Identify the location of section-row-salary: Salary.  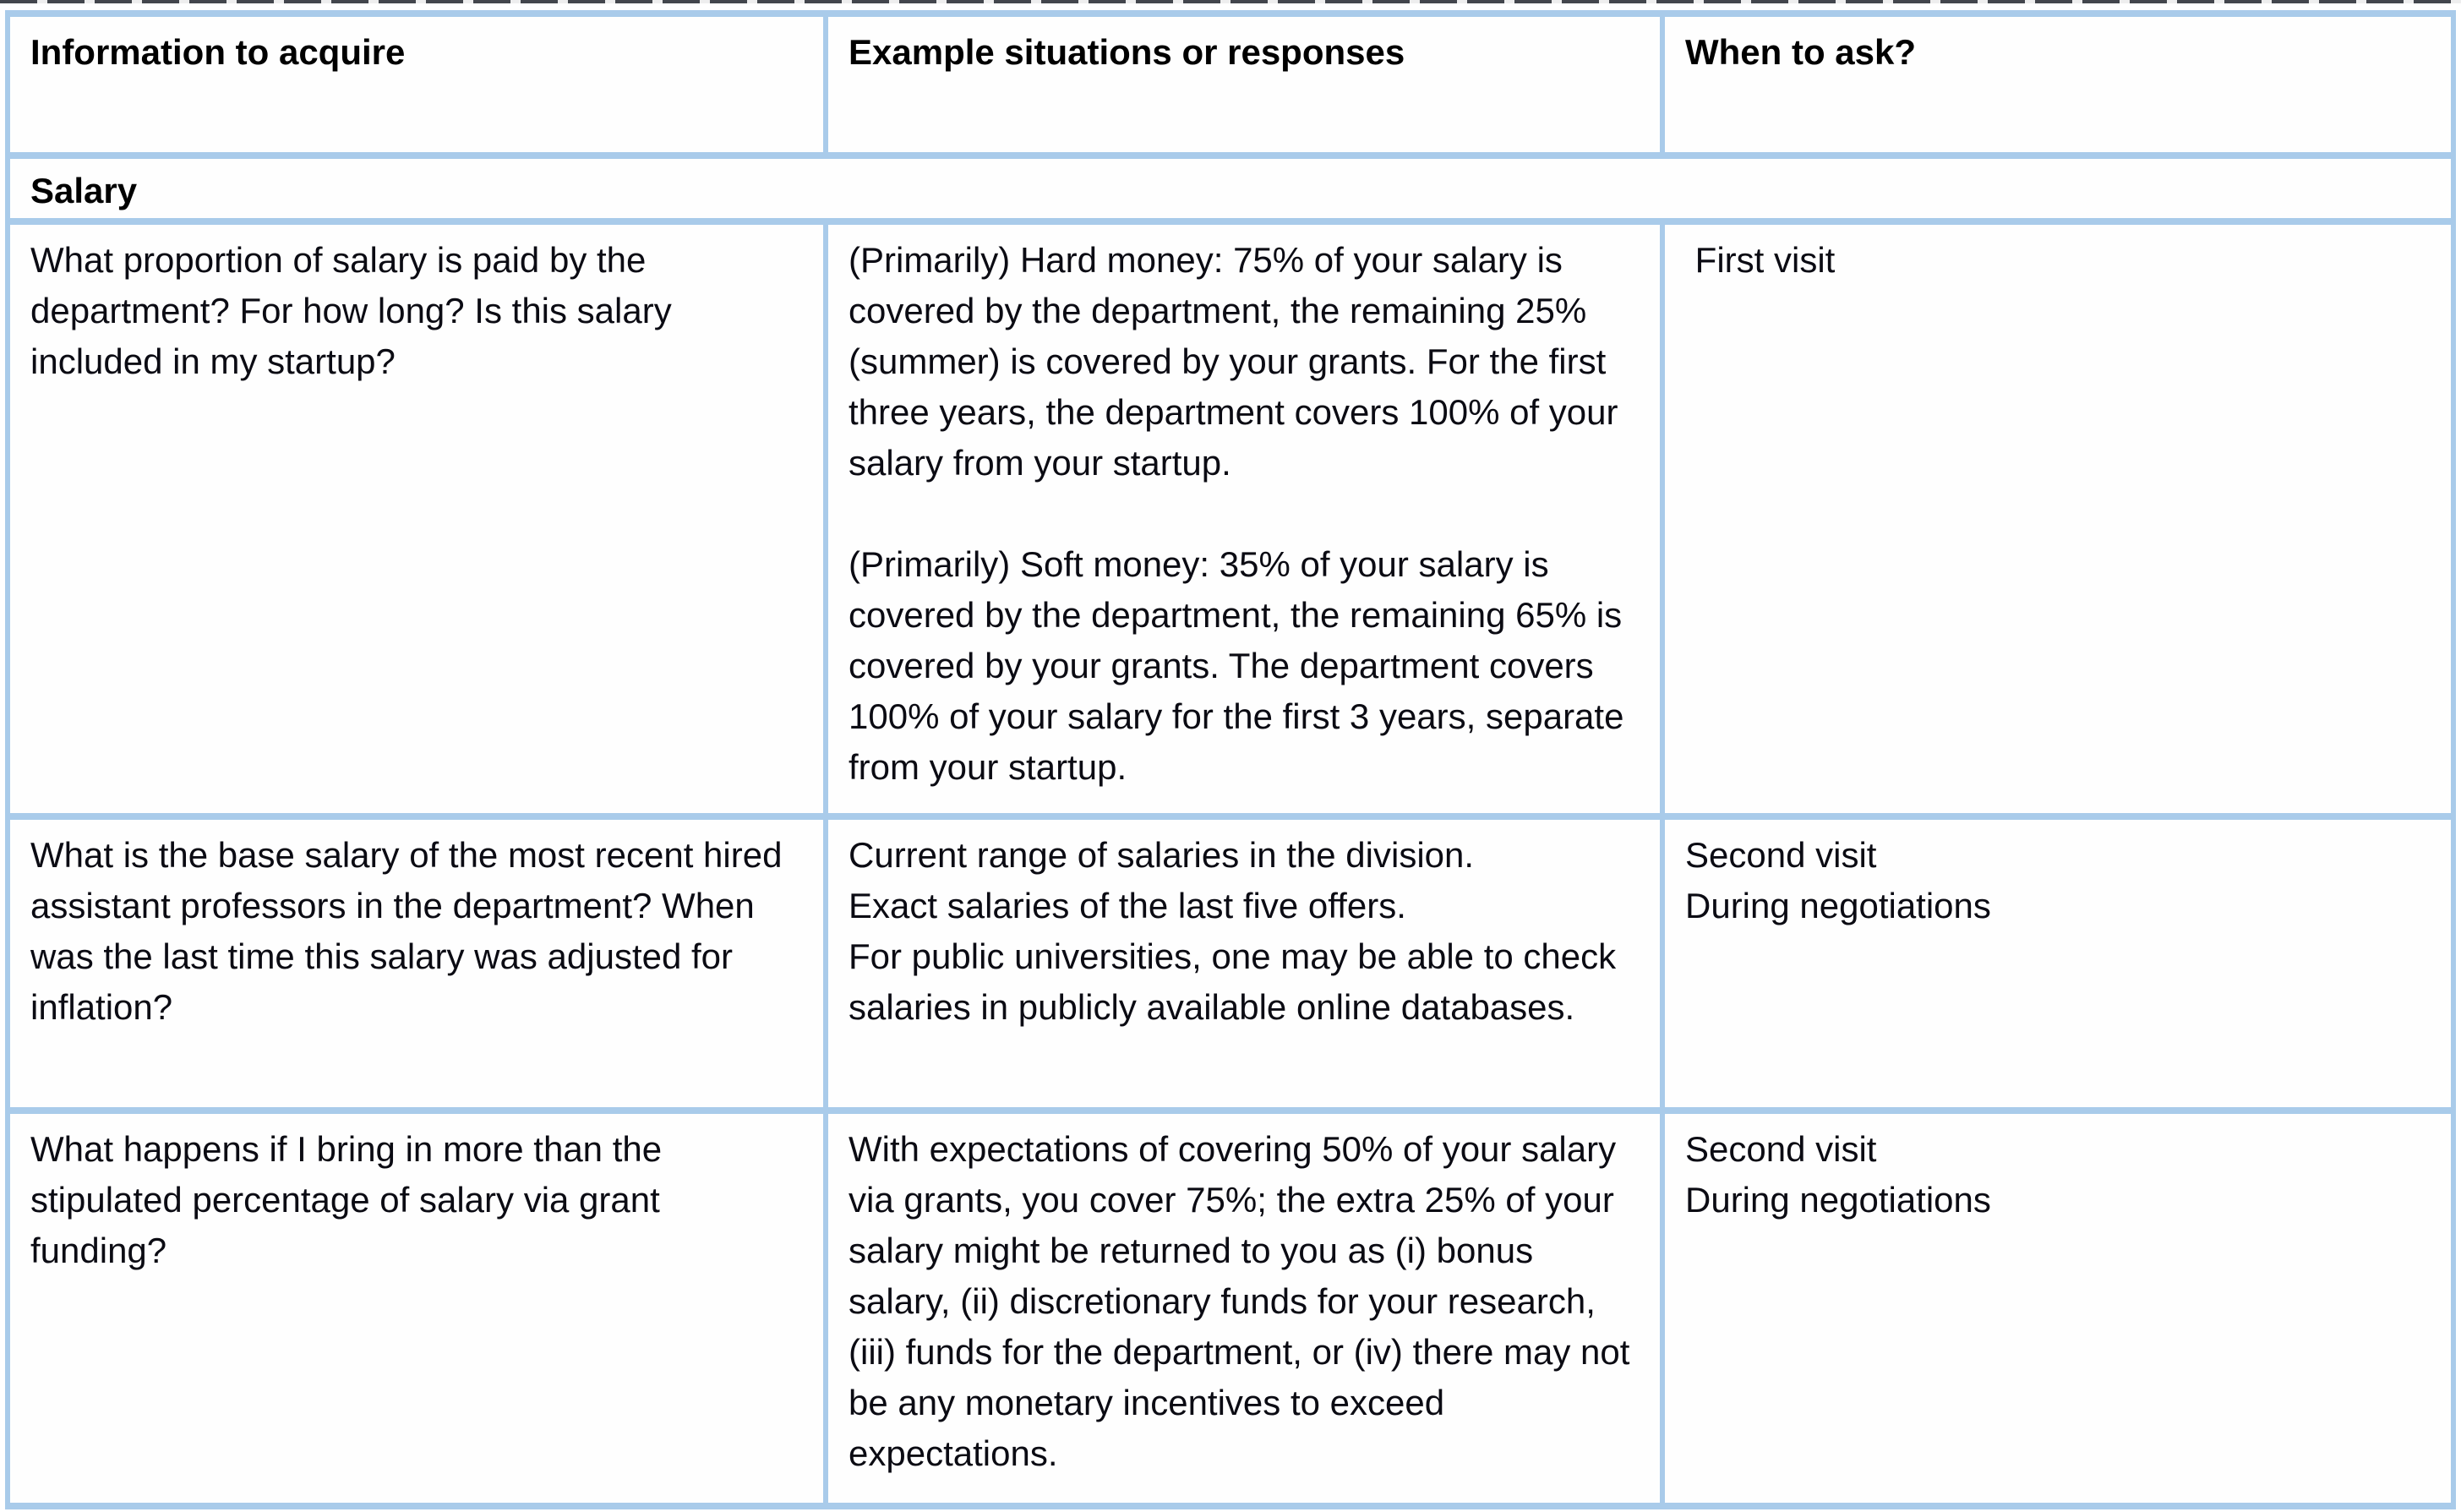
(1230, 188).